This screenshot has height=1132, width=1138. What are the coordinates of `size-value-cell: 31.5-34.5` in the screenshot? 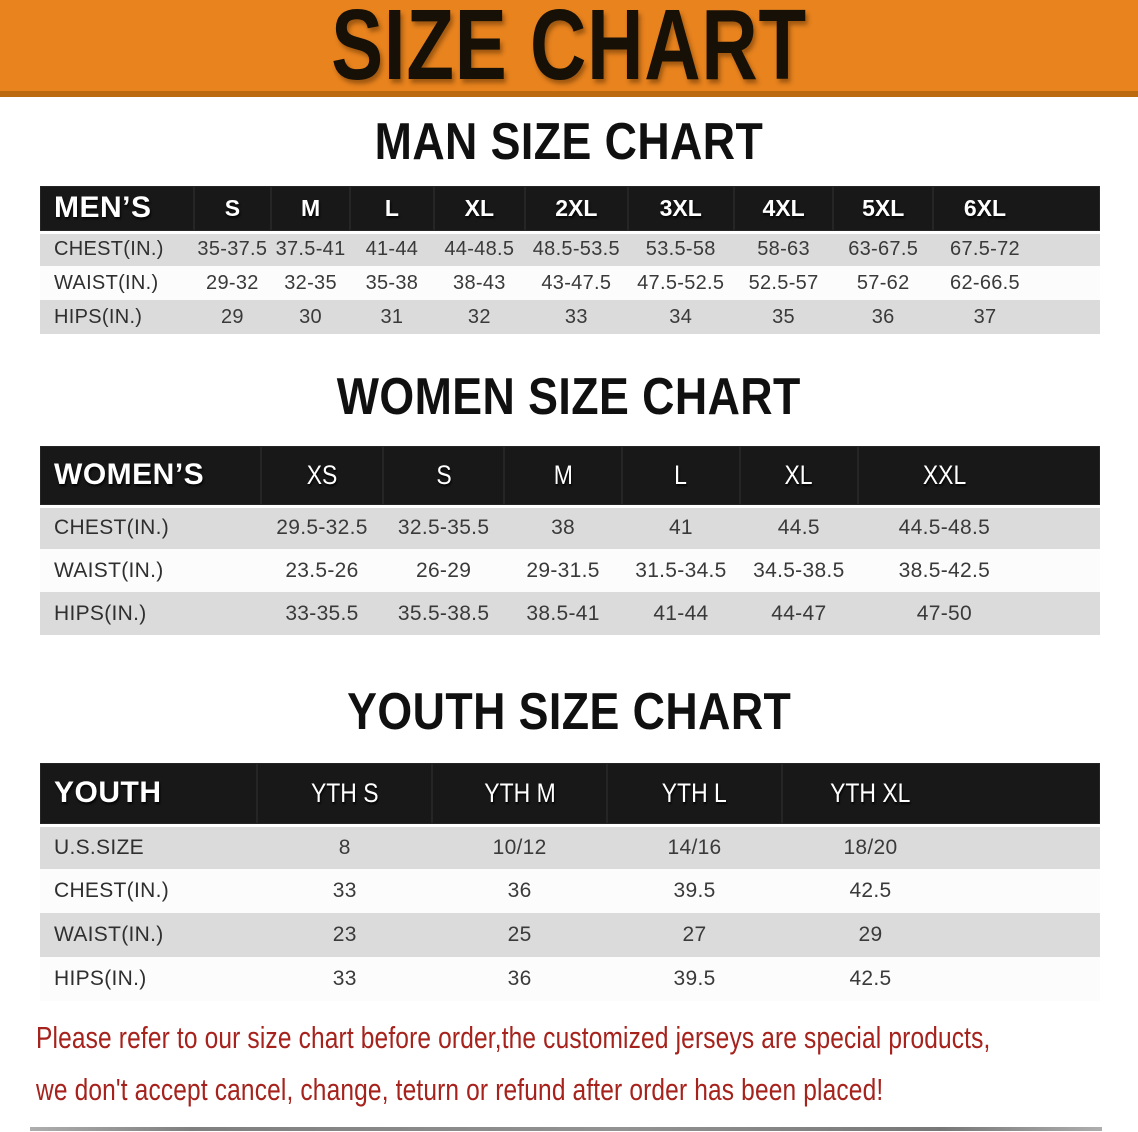 It's located at (681, 570).